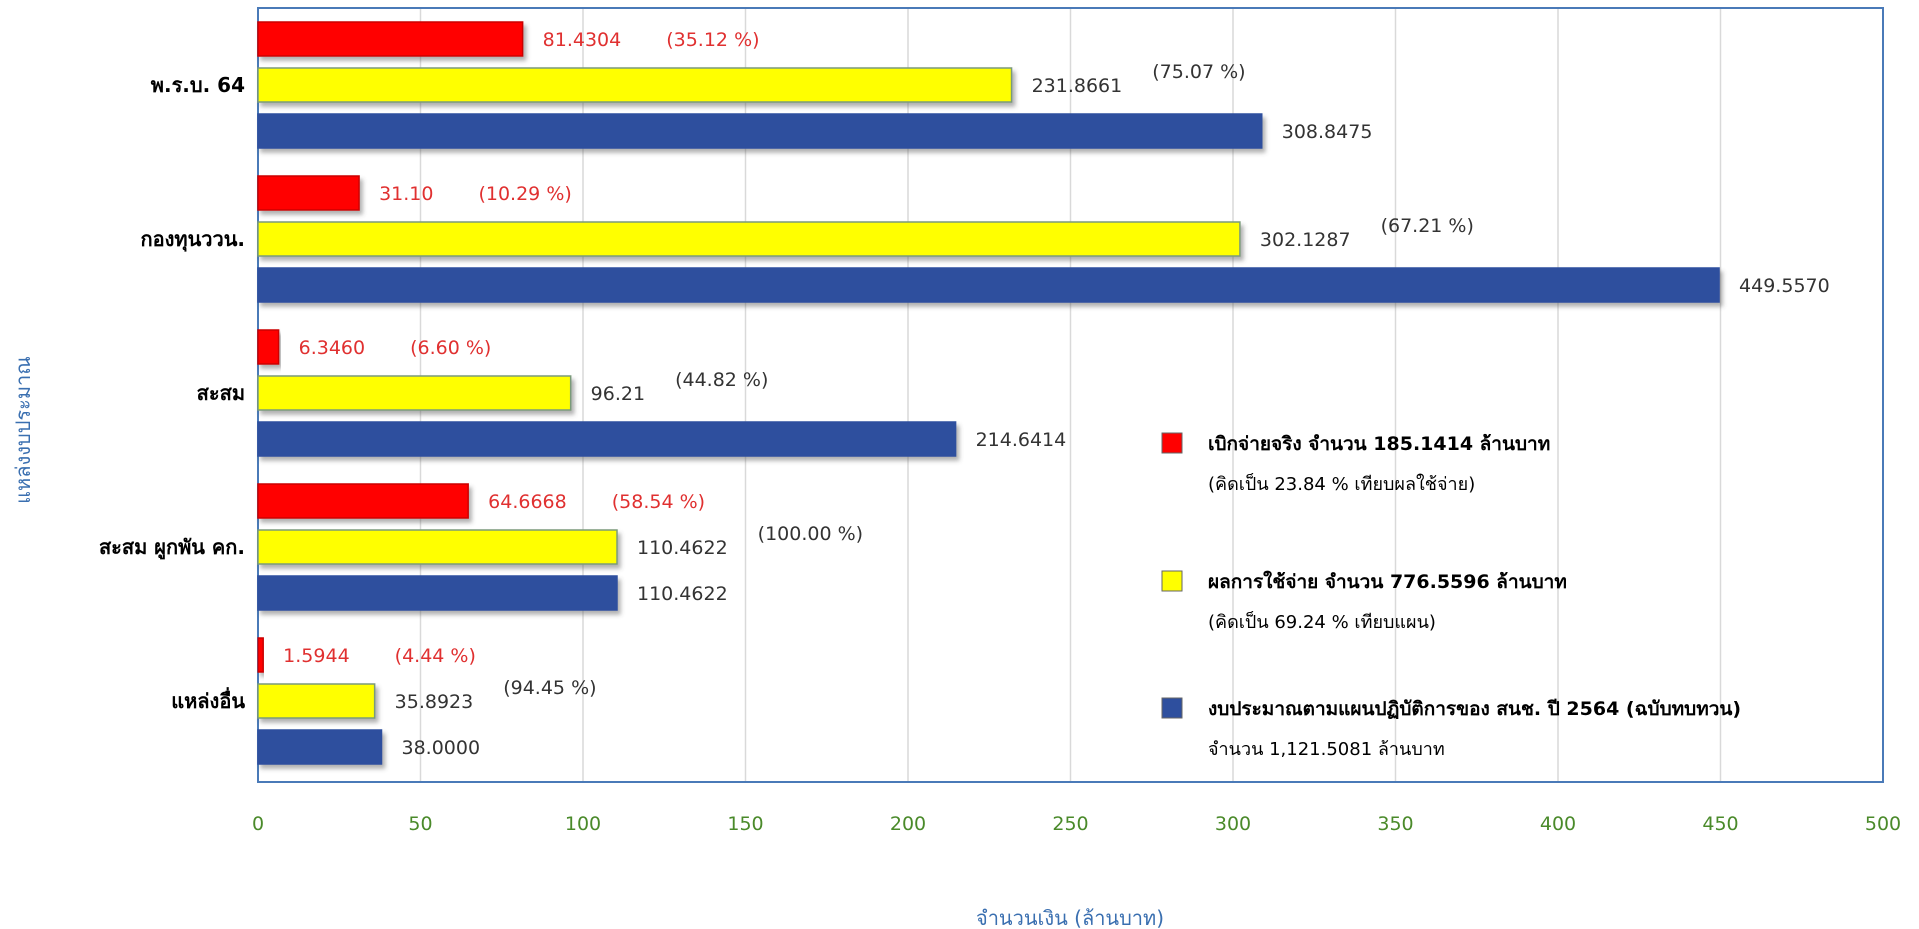  Describe the element at coordinates (208, 699) in the screenshot. I see `category-label: แหล่งอื่น` at that location.